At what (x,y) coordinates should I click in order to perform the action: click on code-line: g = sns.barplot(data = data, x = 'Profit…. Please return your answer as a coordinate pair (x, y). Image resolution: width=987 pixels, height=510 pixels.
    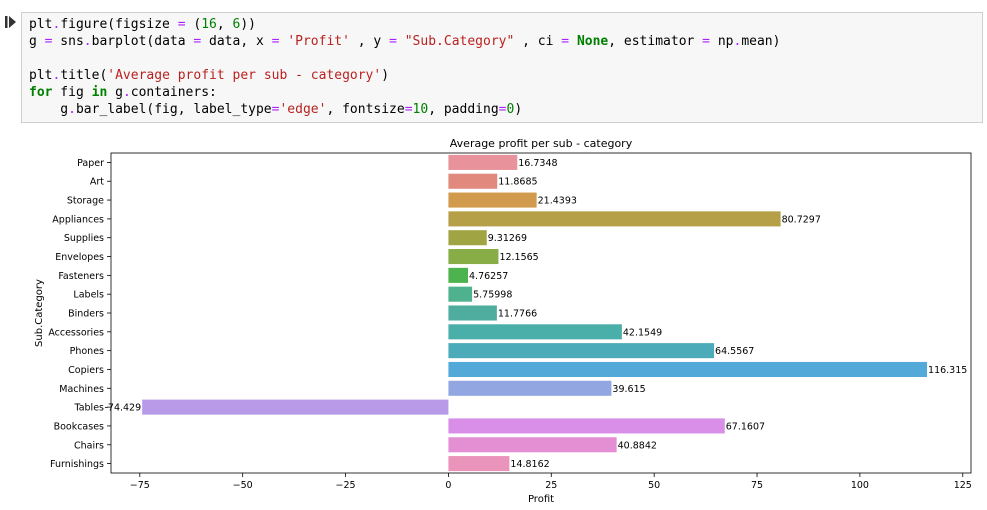
    Looking at the image, I should click on (505, 41).